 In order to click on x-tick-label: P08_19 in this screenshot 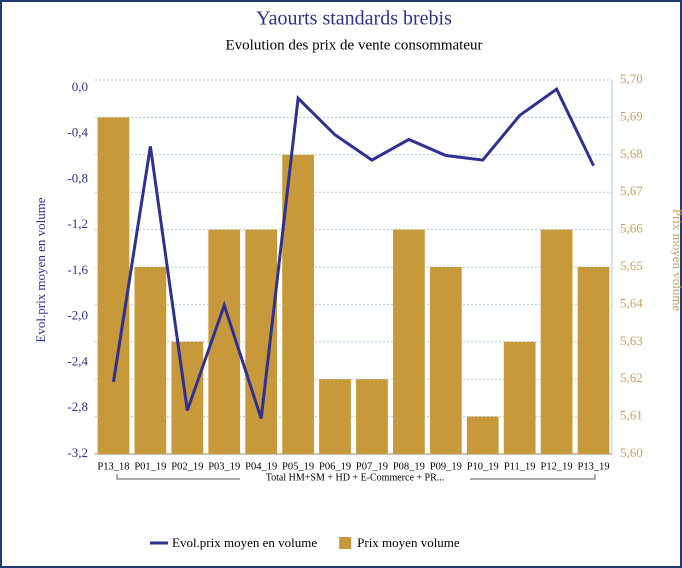, I will do `click(409, 466)`.